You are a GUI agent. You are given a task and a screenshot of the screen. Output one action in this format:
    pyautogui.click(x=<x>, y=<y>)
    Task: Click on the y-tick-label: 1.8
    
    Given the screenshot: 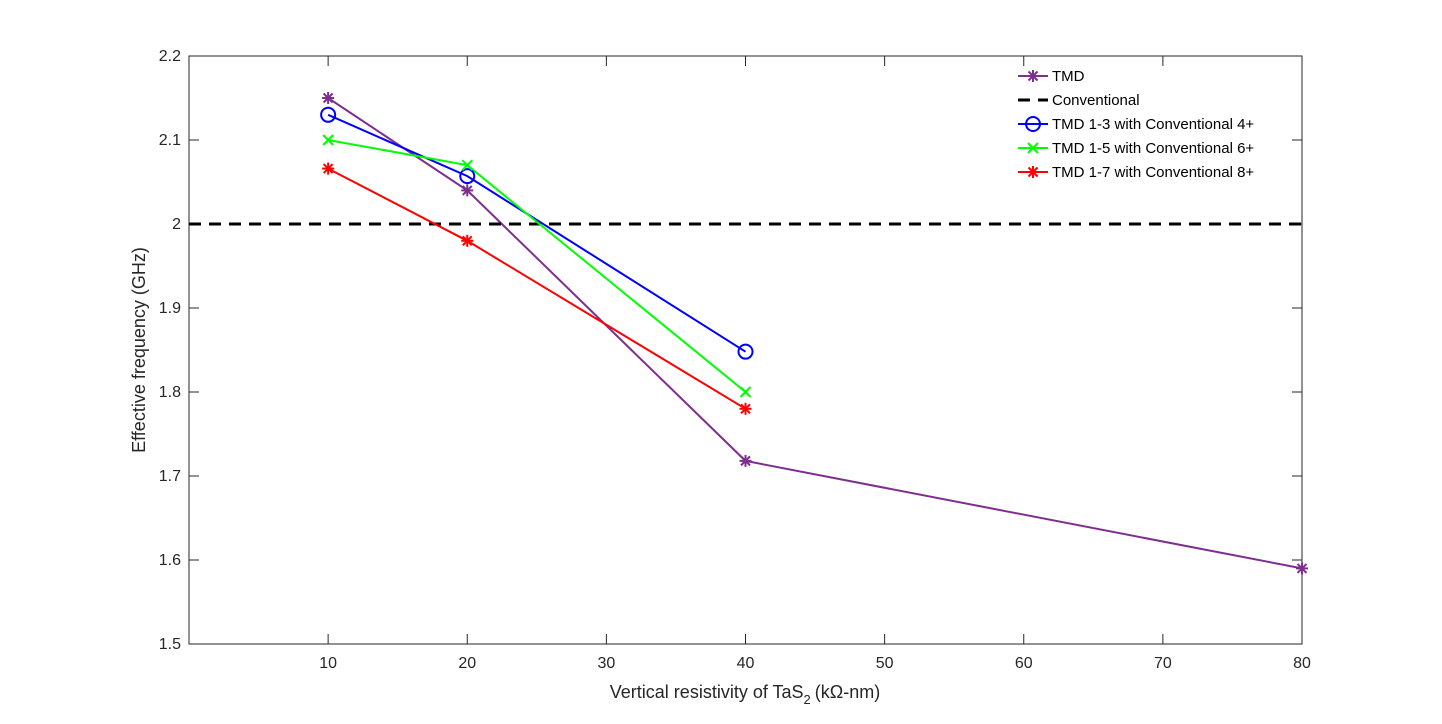 What is the action you would take?
    pyautogui.click(x=170, y=392)
    